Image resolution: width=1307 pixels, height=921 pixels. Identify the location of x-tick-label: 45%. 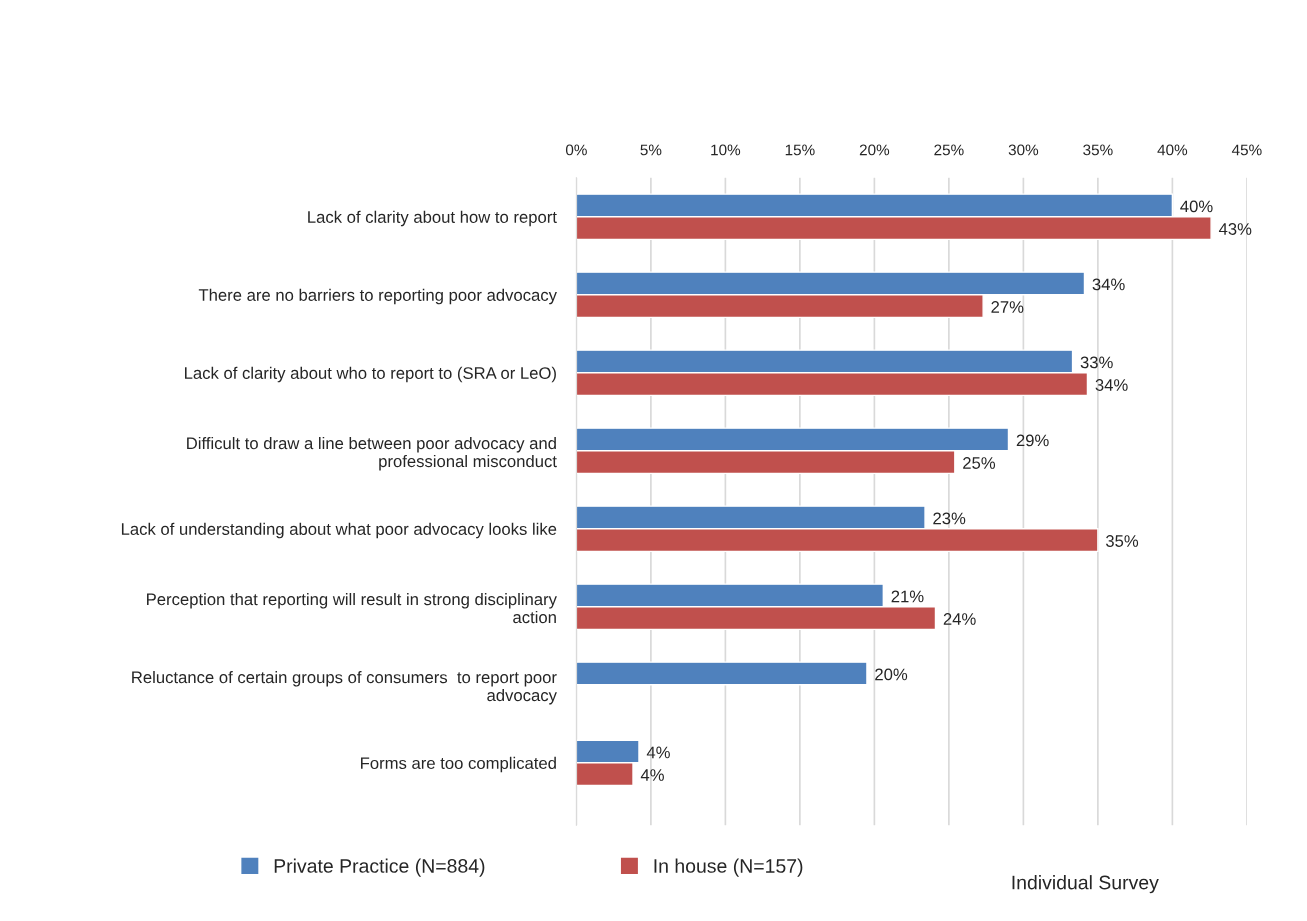
(1246, 150).